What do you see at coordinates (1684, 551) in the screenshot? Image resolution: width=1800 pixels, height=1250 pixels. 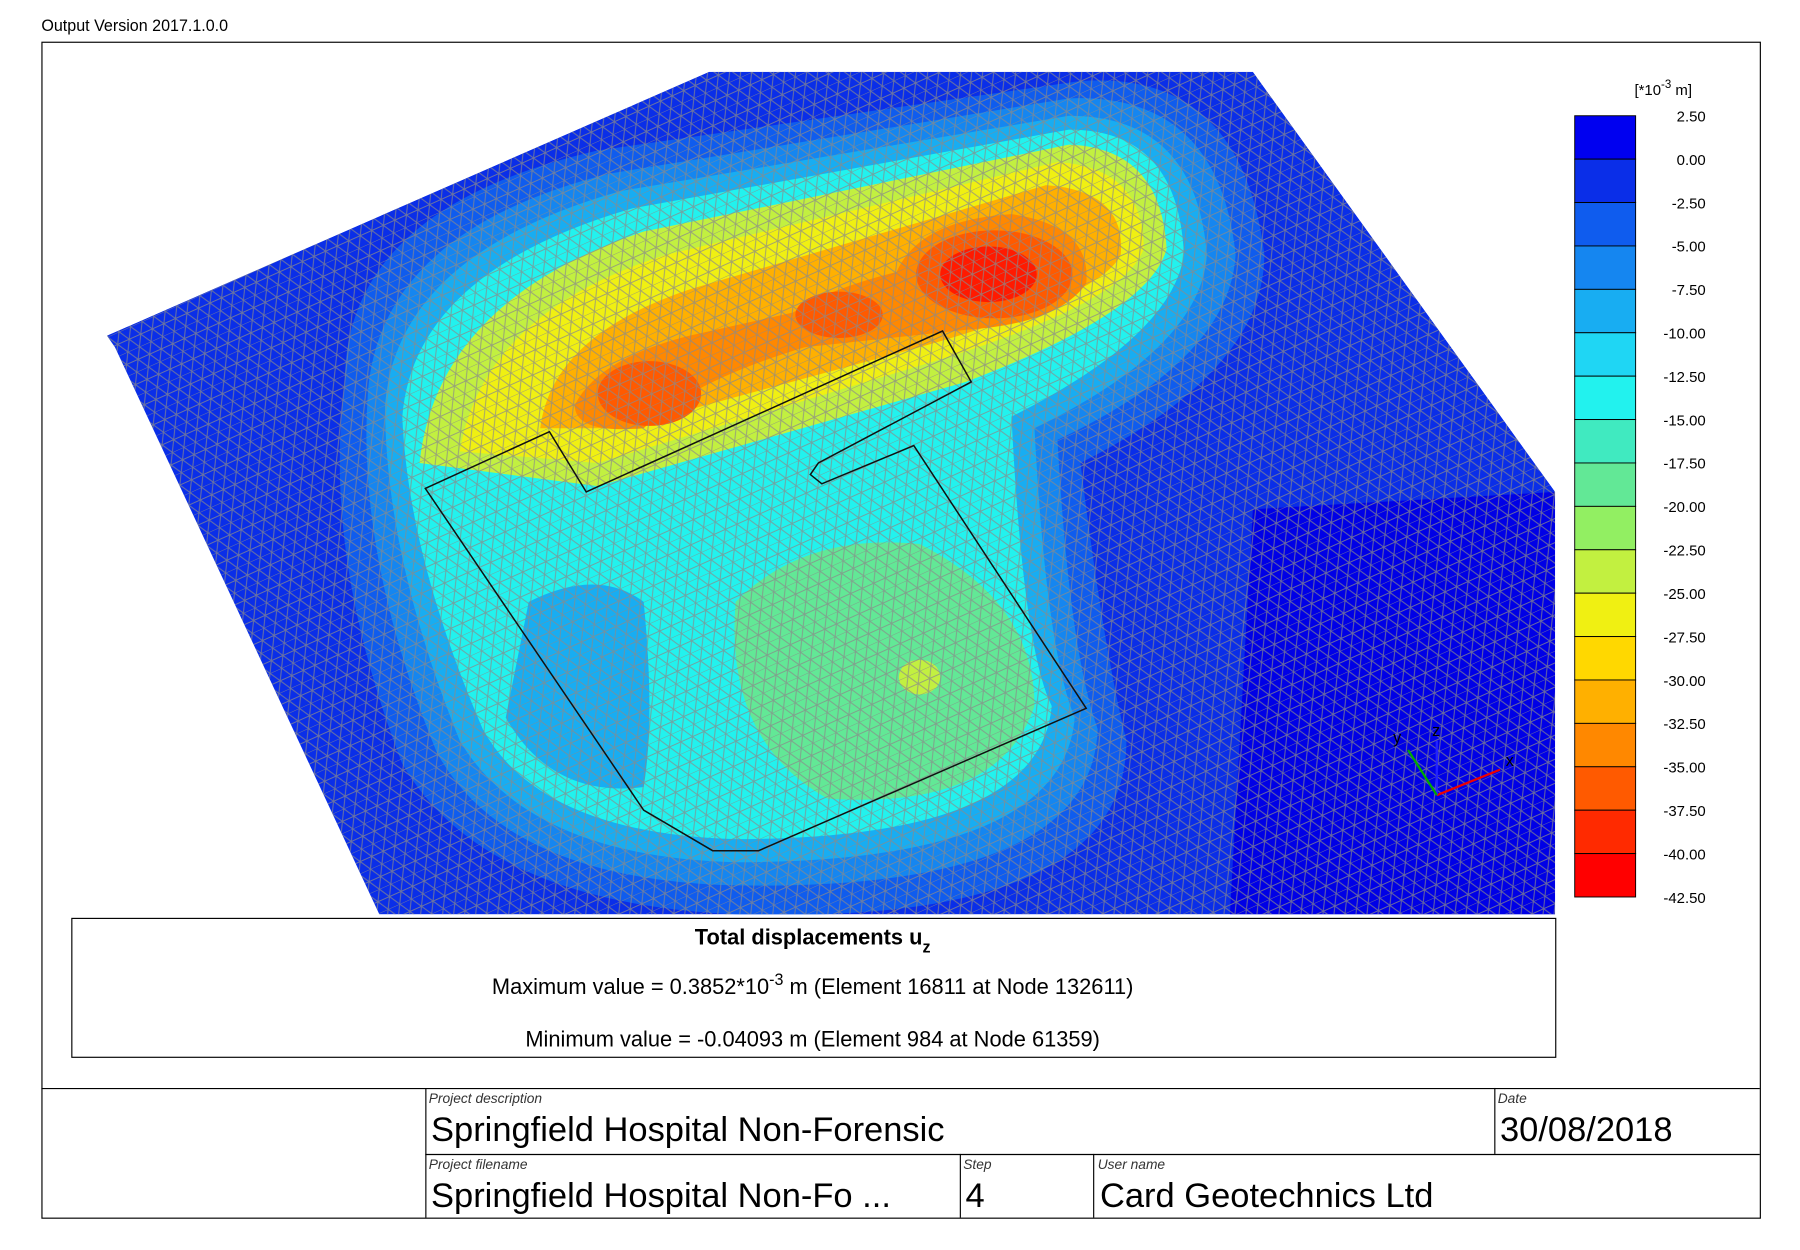 I see `legend-label: -22.50` at bounding box center [1684, 551].